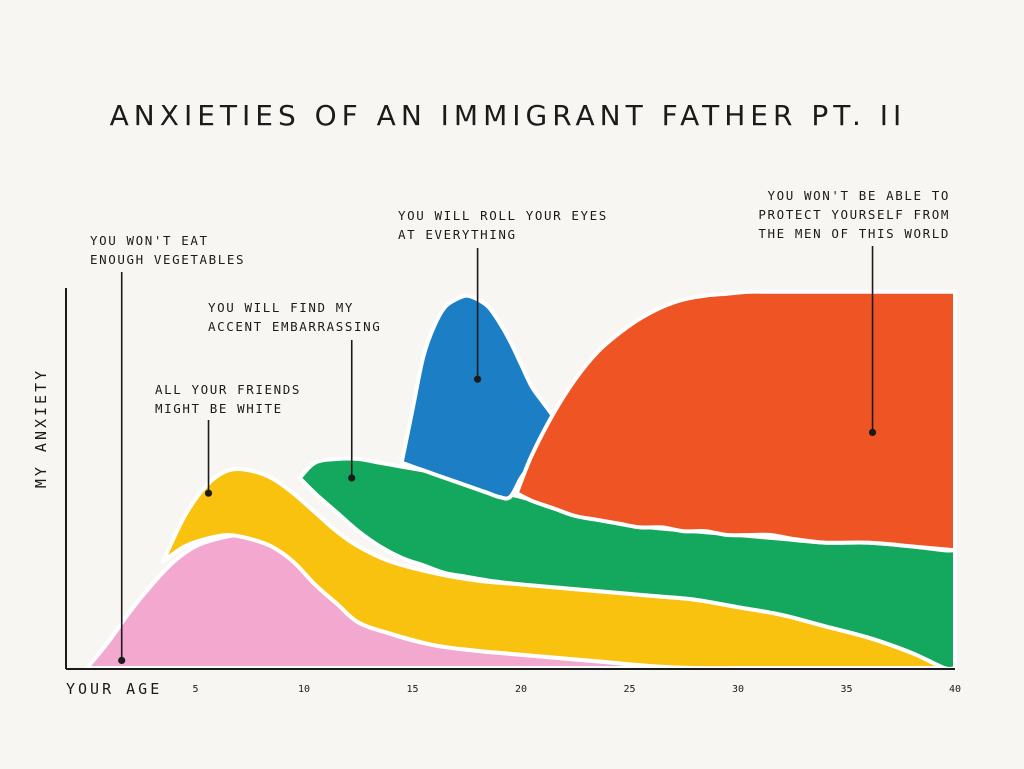 The width and height of the screenshot is (1024, 769). What do you see at coordinates (576, 689) in the screenshot?
I see `x-tick-labels: 5 10 15 20 25 30 35 40` at bounding box center [576, 689].